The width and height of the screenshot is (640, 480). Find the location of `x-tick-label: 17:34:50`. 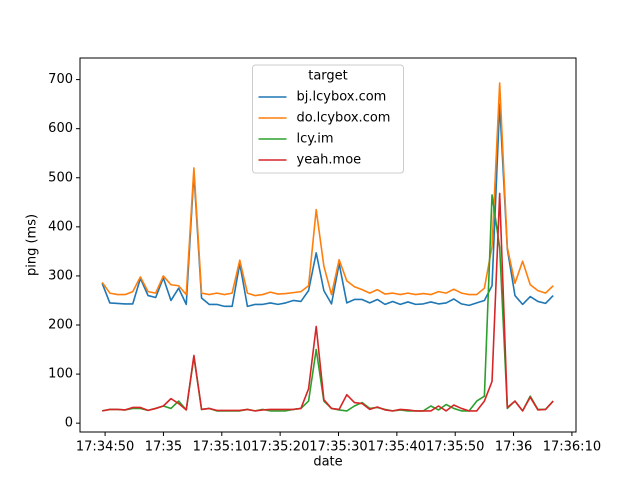

x-tick-label: 17:34:50 is located at coordinates (105, 447).